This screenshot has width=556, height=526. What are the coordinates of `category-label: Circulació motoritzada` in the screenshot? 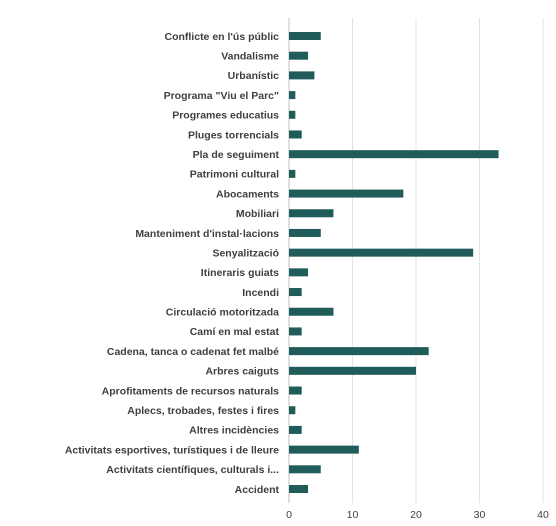 It's located at (222, 313).